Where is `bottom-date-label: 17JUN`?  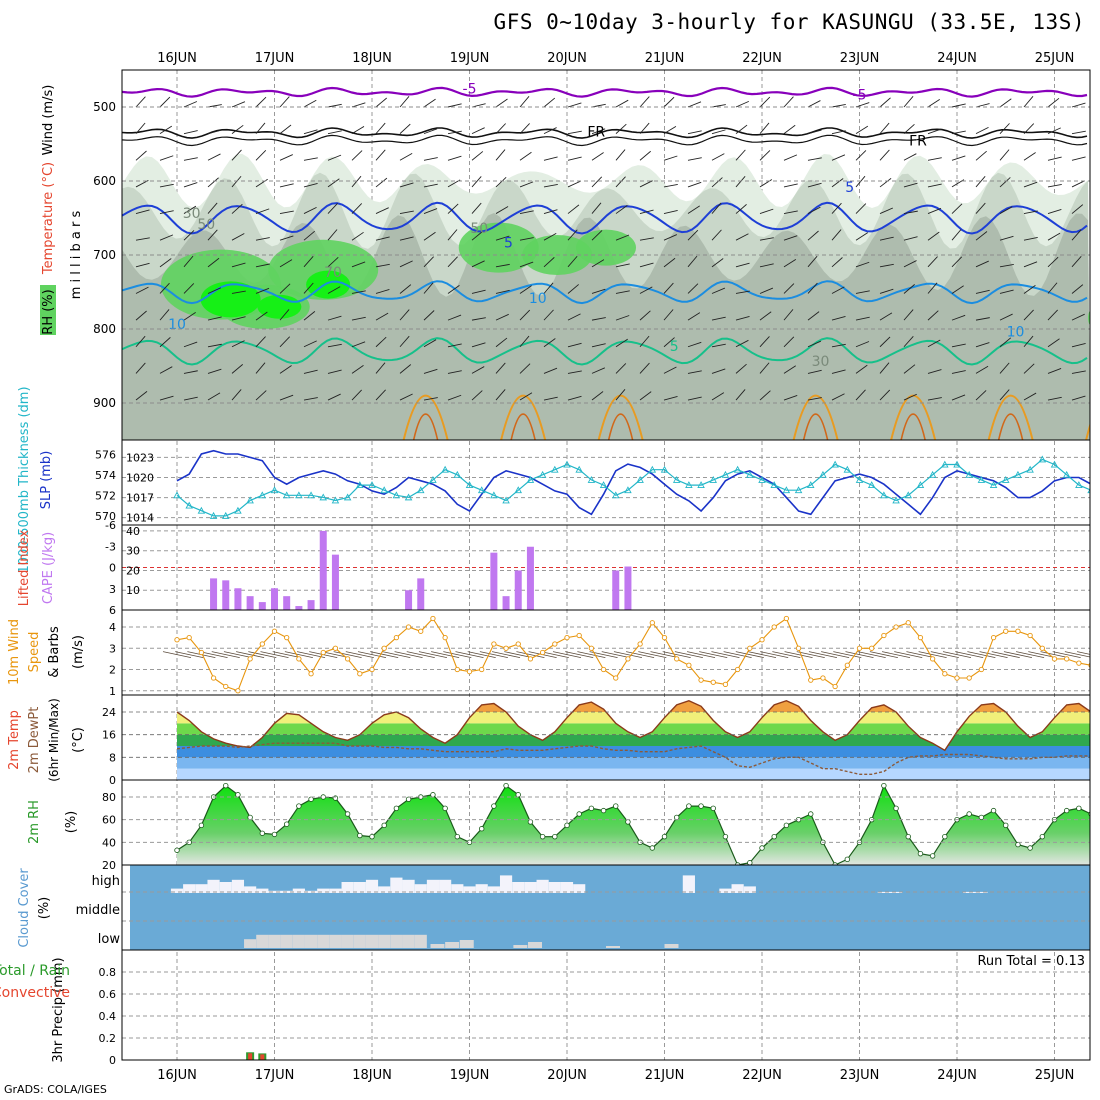 bottom-date-label: 17JUN is located at coordinates (275, 1075).